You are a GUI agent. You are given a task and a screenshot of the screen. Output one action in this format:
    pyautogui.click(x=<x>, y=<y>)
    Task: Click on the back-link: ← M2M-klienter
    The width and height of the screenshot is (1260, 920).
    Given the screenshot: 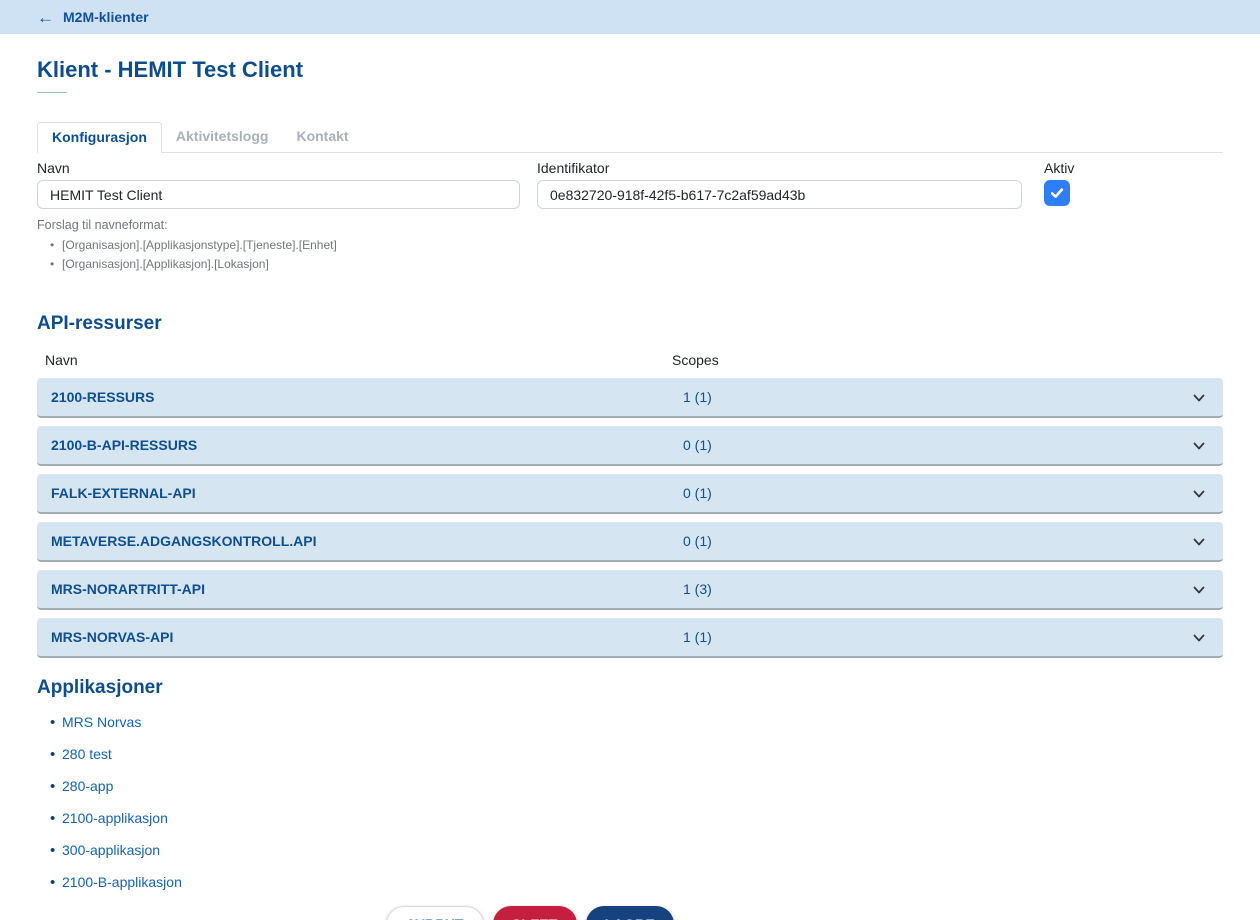 What is the action you would take?
    pyautogui.click(x=93, y=17)
    